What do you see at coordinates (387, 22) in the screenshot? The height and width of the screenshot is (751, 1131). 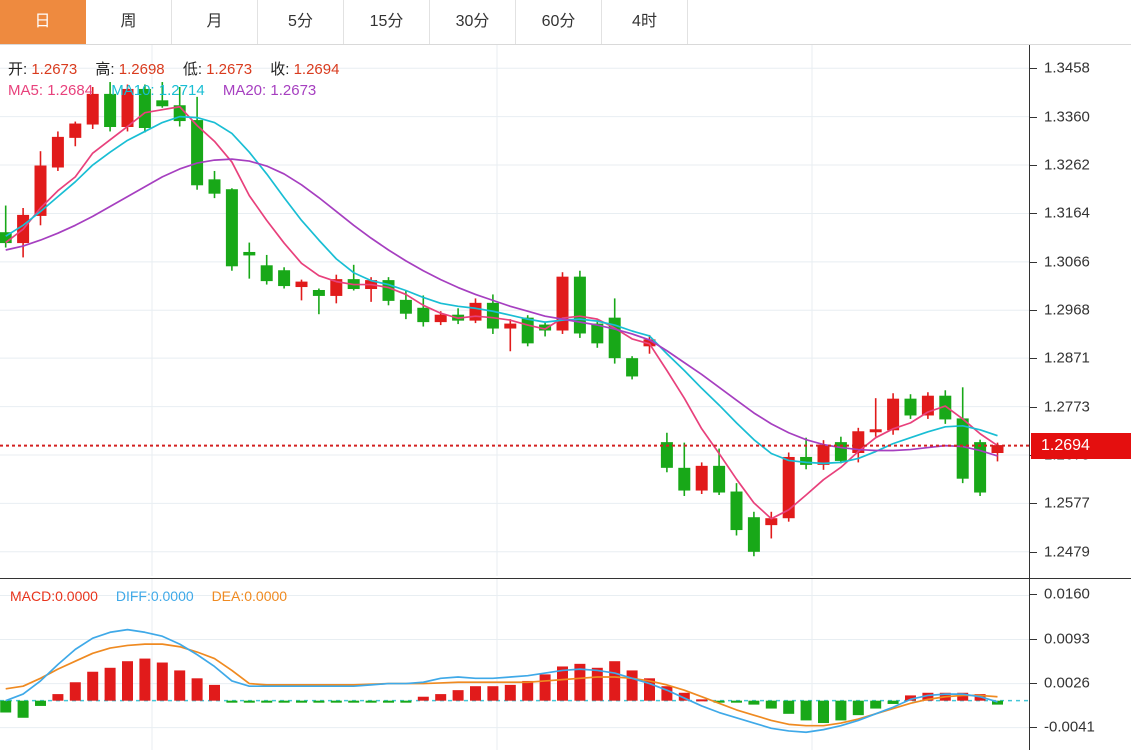 I see `tab-4: 15分` at bounding box center [387, 22].